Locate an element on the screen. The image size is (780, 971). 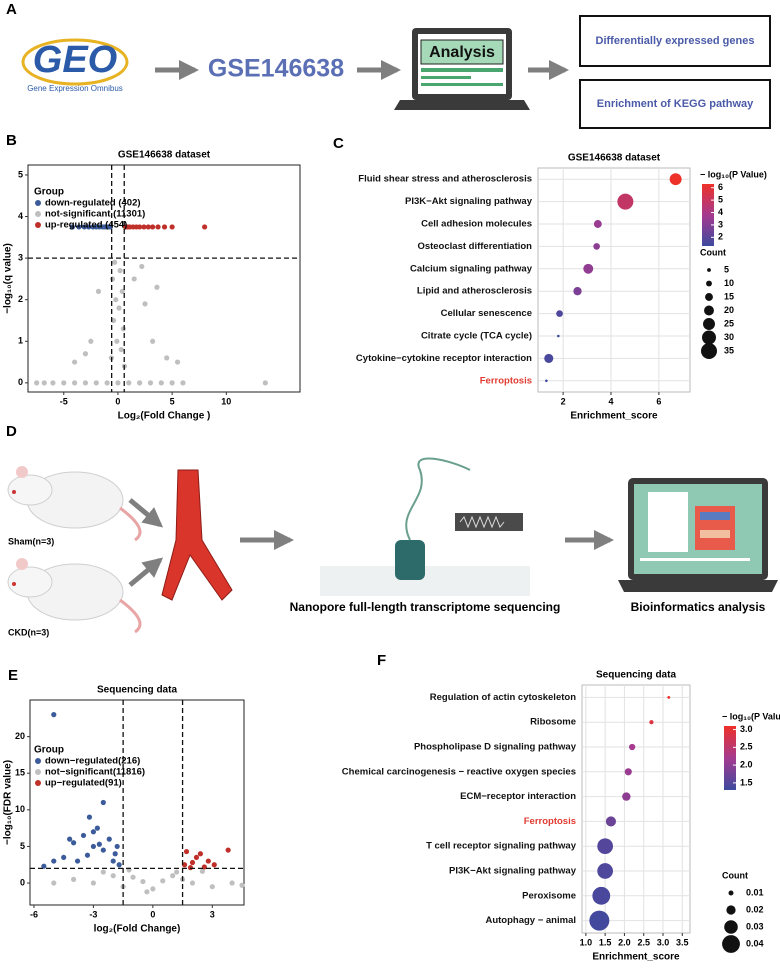
colorbar-tick-label: 5 is located at coordinates (720, 199).